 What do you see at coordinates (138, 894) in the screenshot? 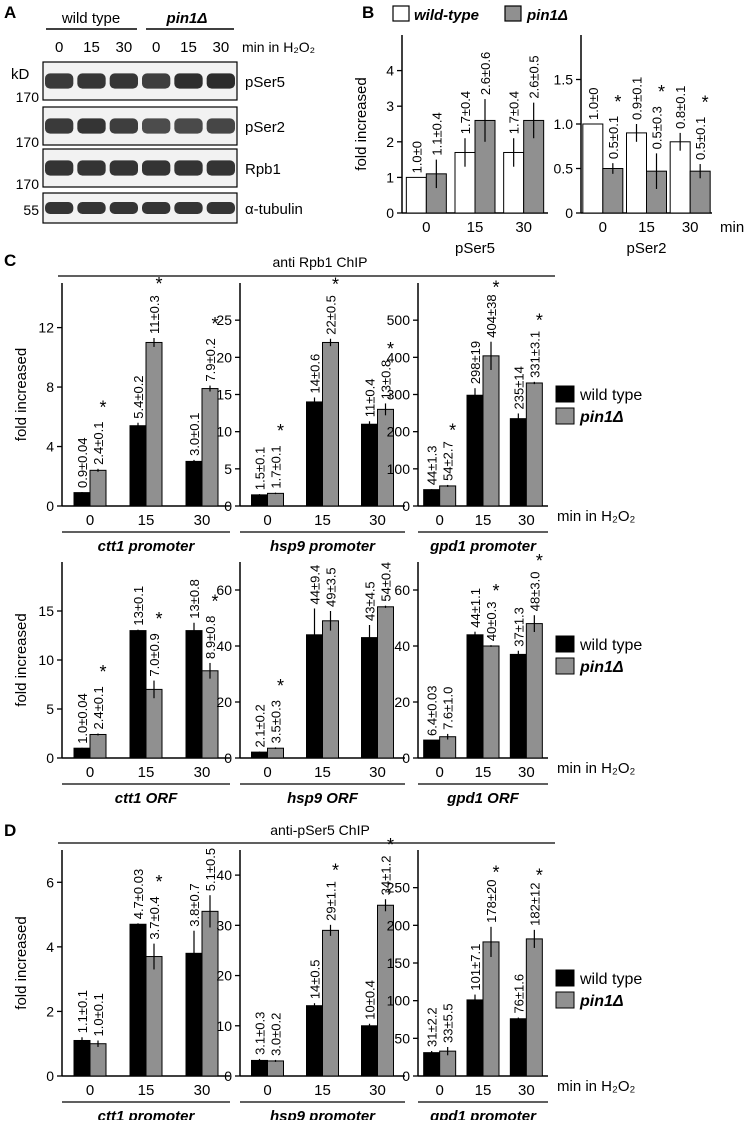
I see `data-label: 4.7±0.03` at bounding box center [138, 894].